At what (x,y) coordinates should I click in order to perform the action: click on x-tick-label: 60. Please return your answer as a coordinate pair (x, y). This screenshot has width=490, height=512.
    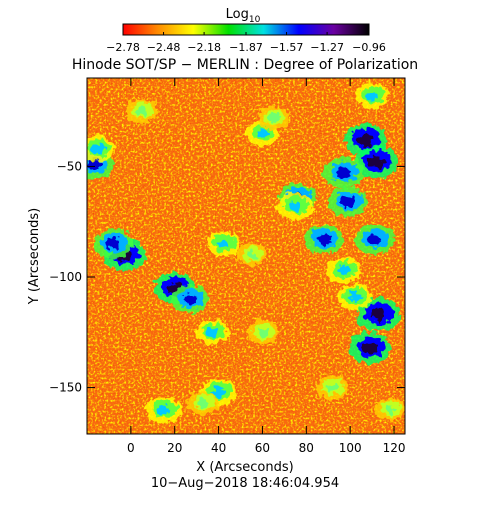
    Looking at the image, I should click on (262, 448).